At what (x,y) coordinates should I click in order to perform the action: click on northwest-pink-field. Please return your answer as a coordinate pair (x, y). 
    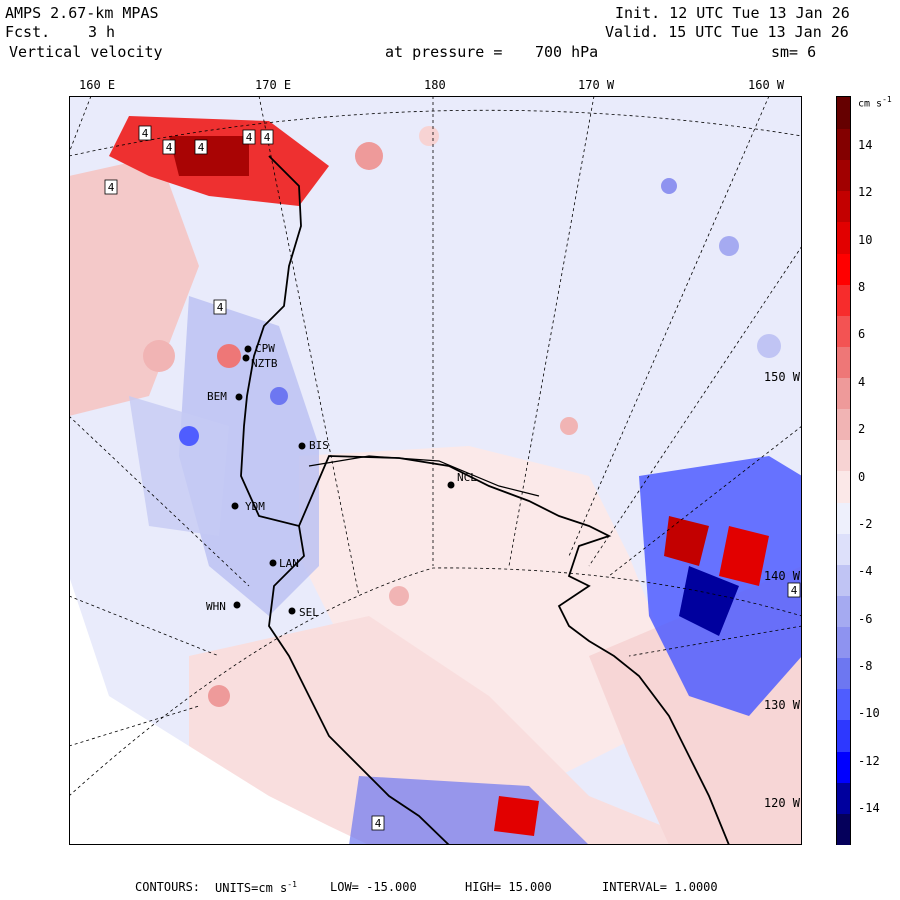
    Looking at the image, I should click on (134, 286).